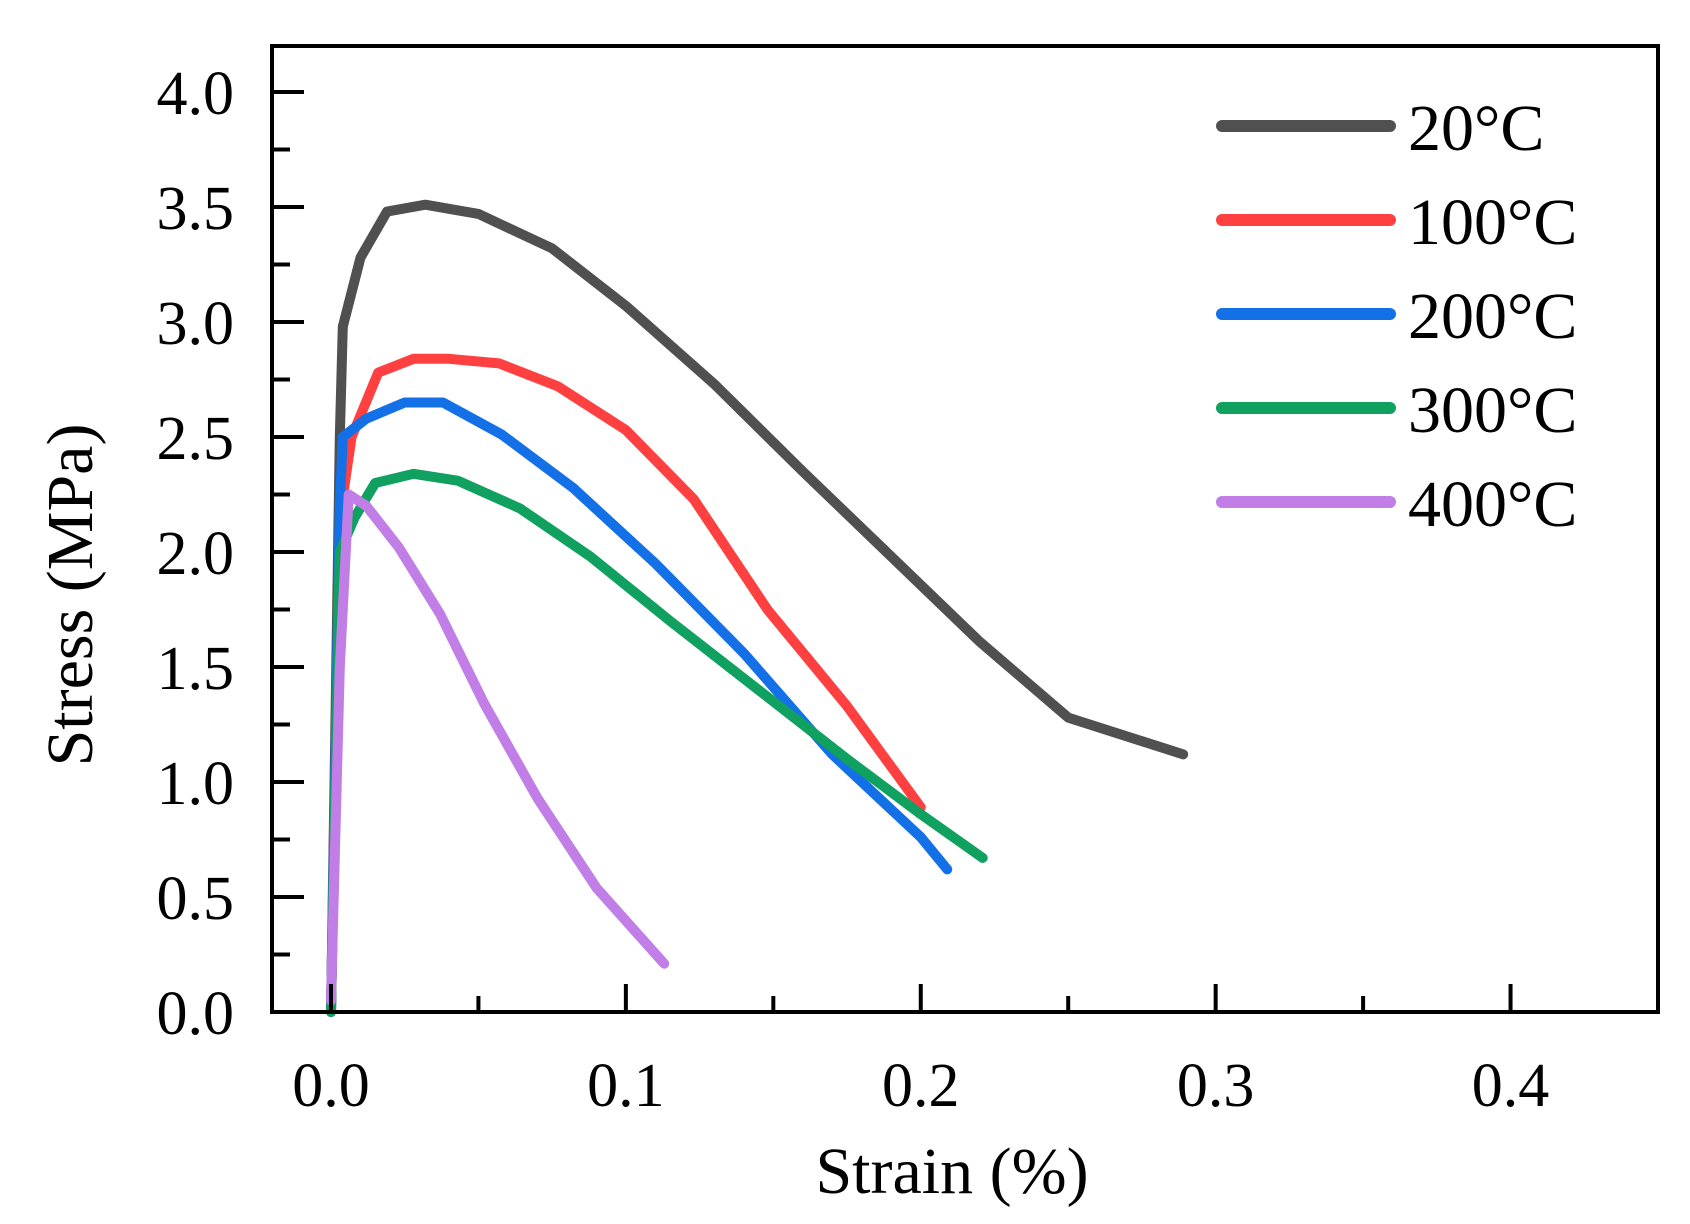 The width and height of the screenshot is (1690, 1224). I want to click on x-tick-label: 0.4, so click(1511, 1086).